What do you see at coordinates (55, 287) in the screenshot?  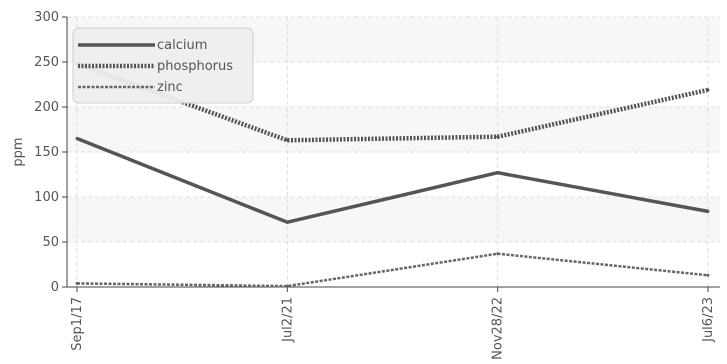 I see `y-tick-label: 0` at bounding box center [55, 287].